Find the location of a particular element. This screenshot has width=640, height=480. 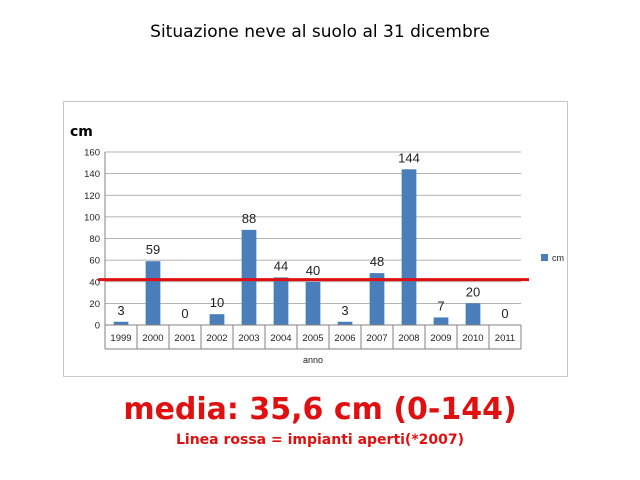

y-tick-label: 0 is located at coordinates (97, 326).